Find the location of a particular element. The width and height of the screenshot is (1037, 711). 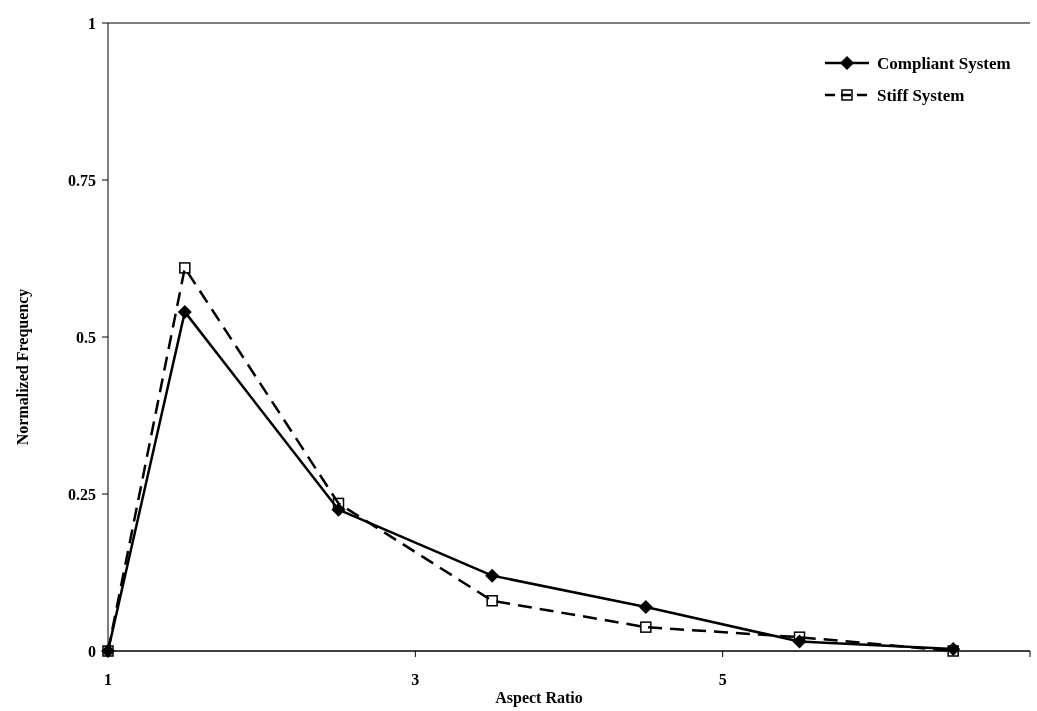

legend-label: Stiff System is located at coordinates (921, 95).